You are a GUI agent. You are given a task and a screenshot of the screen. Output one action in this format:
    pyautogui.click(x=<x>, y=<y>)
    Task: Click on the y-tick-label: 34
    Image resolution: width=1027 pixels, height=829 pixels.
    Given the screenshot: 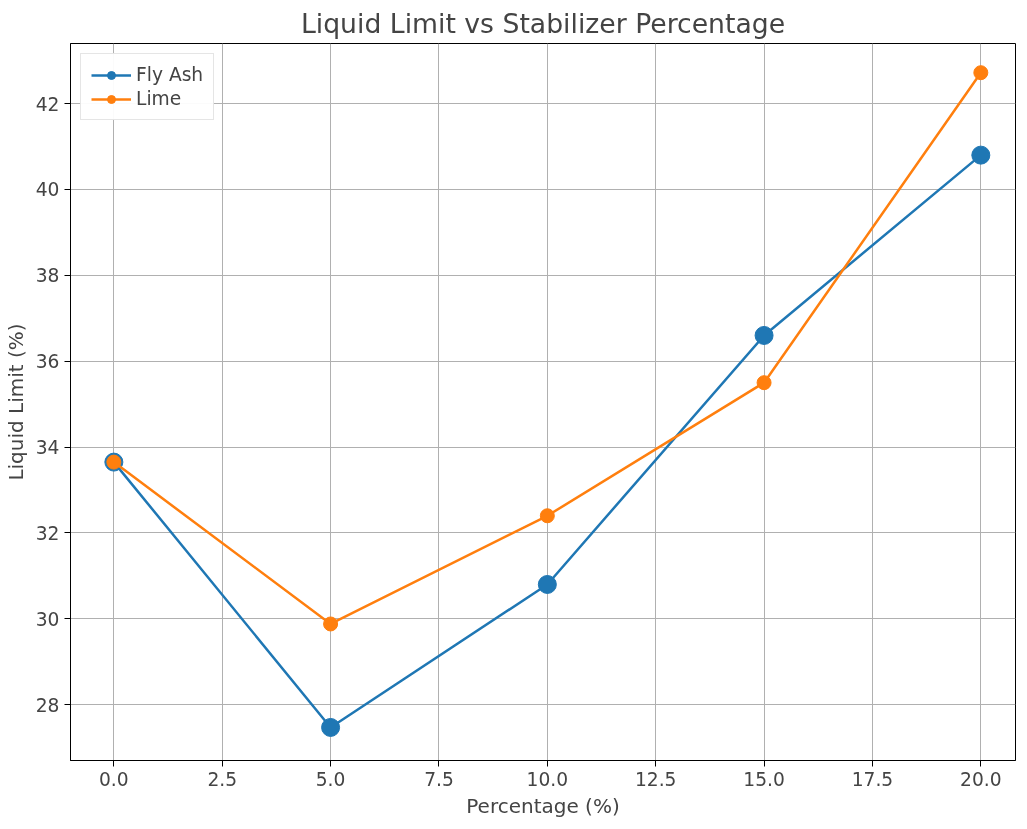 What is the action you would take?
    pyautogui.click(x=47, y=448)
    